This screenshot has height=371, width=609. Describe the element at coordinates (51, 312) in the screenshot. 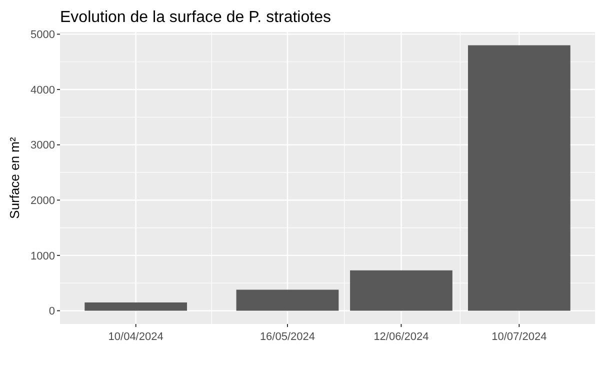

I see `y-tick-label: 0` at that location.